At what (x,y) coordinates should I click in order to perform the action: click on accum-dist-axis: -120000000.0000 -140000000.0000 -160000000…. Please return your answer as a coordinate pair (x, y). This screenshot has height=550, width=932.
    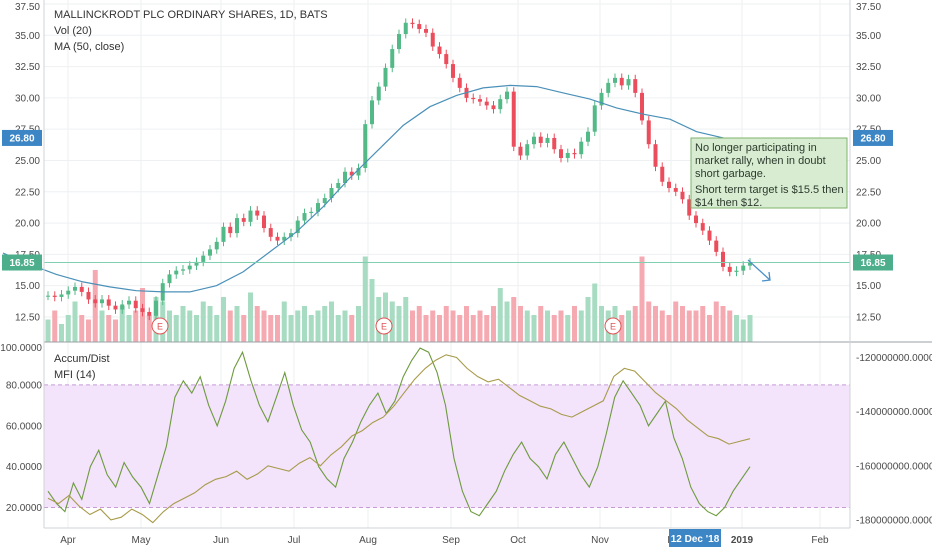
    Looking at the image, I should click on (894, 439).